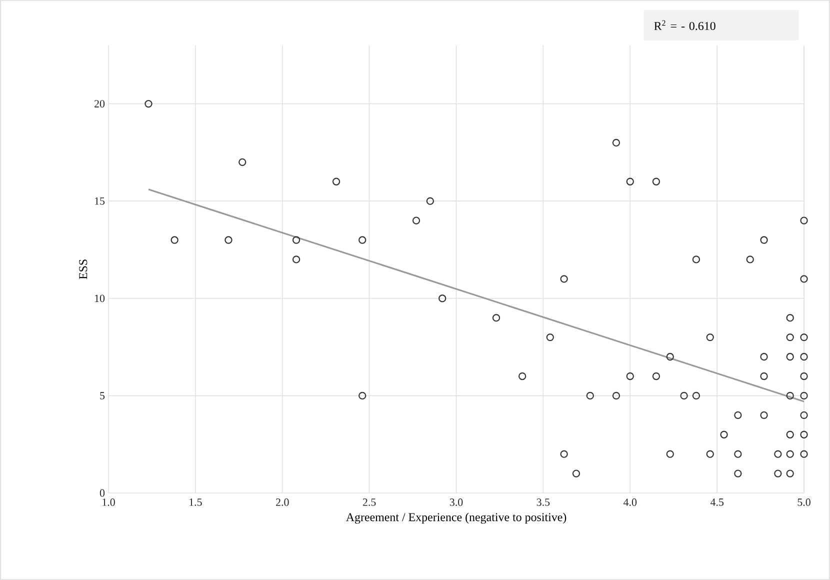 This screenshot has width=830, height=580. I want to click on x-tick-label: 5.0, so click(804, 502).